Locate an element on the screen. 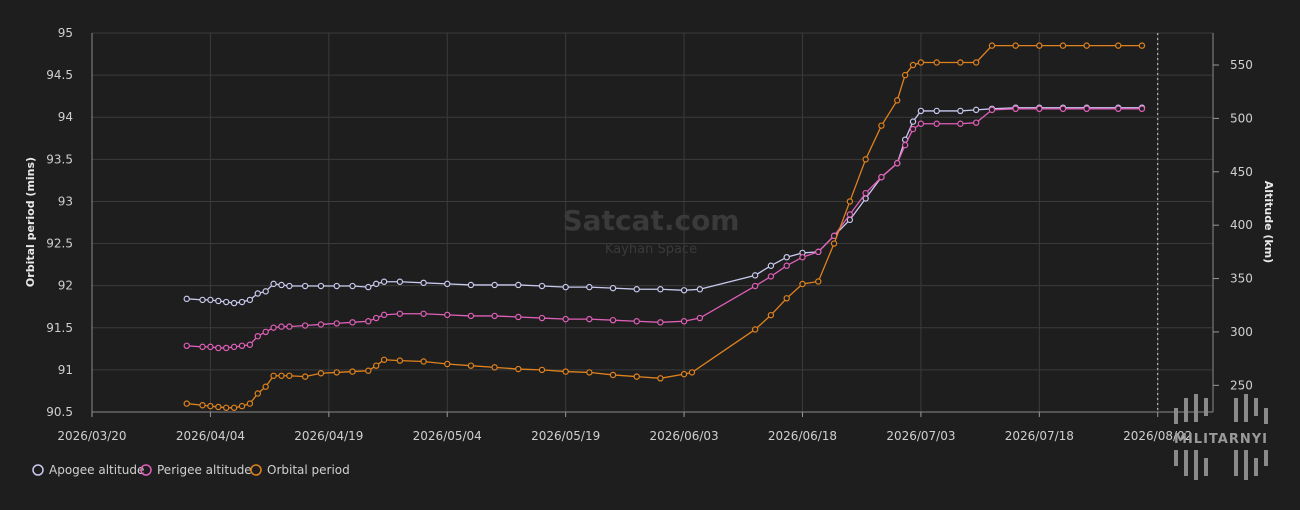  x-tick-label: 2026/07/18 is located at coordinates (1039, 436).